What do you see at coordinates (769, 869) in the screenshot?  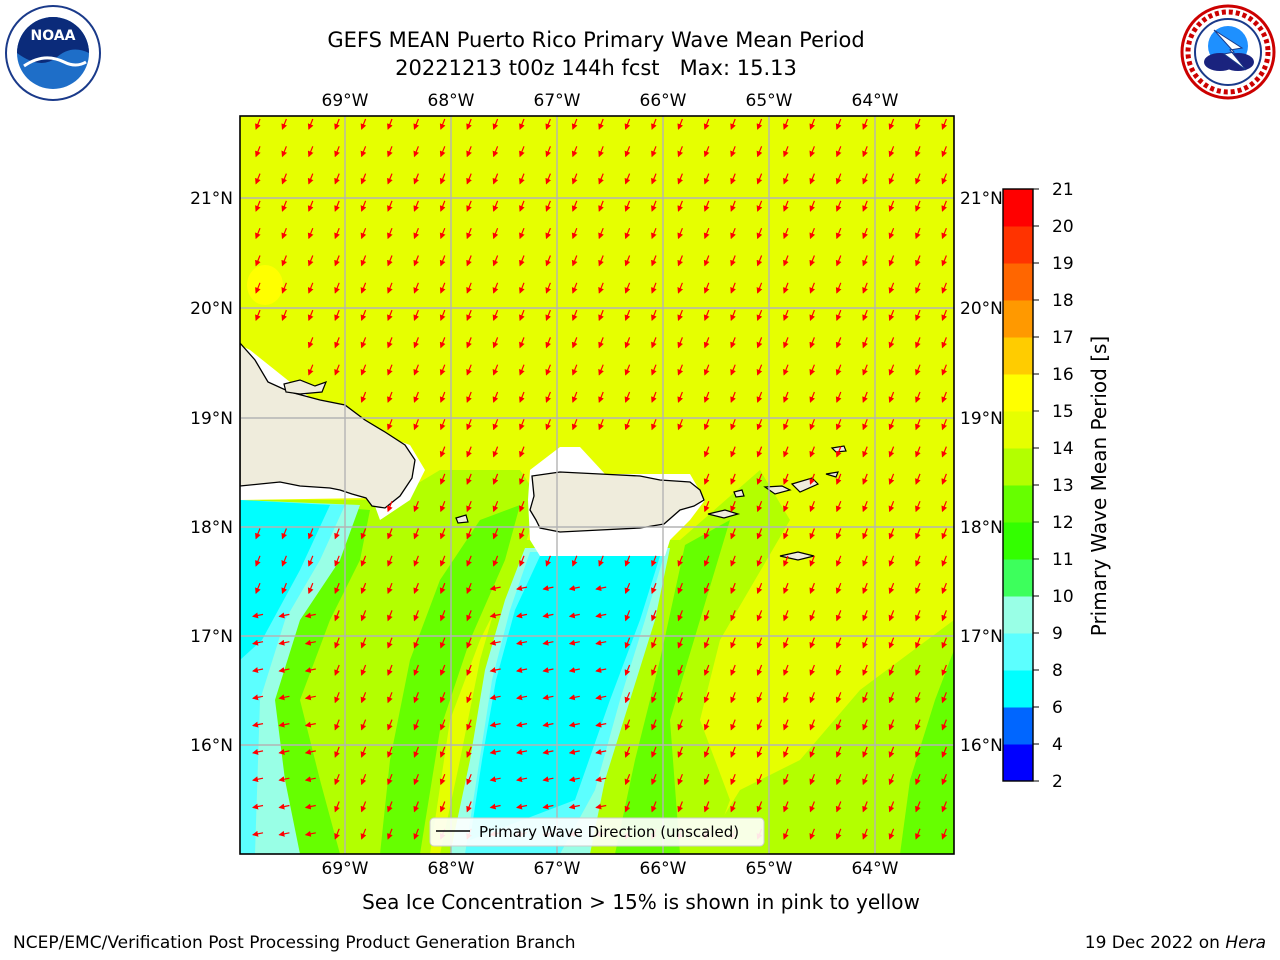 I see `lon-label-bottom: 65°W` at bounding box center [769, 869].